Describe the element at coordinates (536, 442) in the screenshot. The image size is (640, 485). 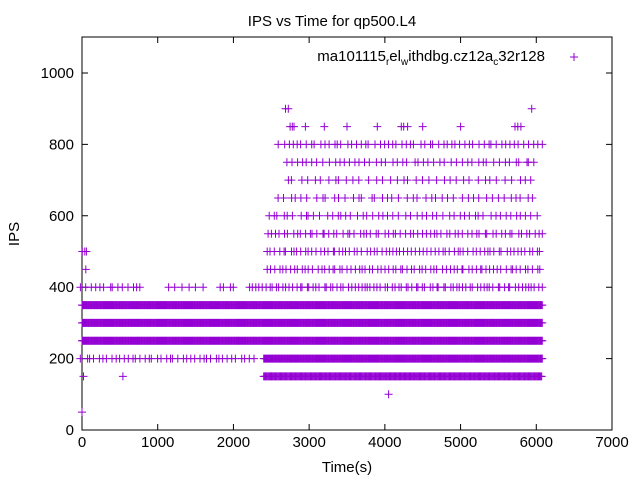
I see `x-tick-label: 6000` at that location.